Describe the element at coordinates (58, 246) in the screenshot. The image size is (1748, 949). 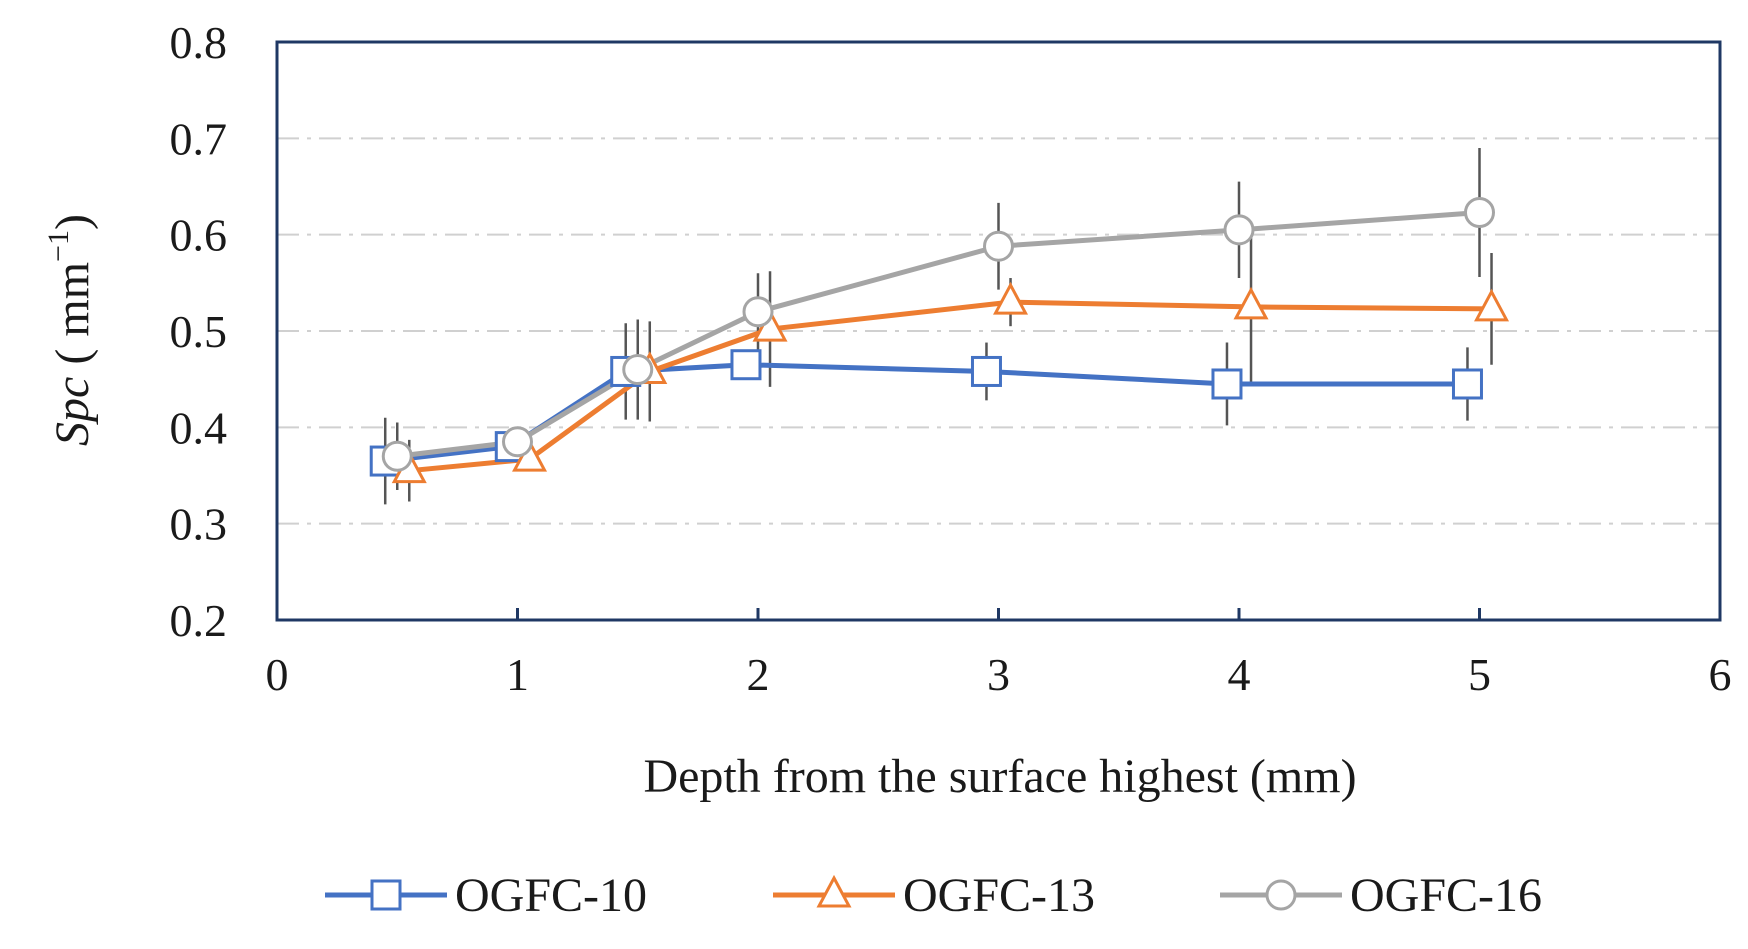
I see `y-axis-unit-exponent: −1` at that location.